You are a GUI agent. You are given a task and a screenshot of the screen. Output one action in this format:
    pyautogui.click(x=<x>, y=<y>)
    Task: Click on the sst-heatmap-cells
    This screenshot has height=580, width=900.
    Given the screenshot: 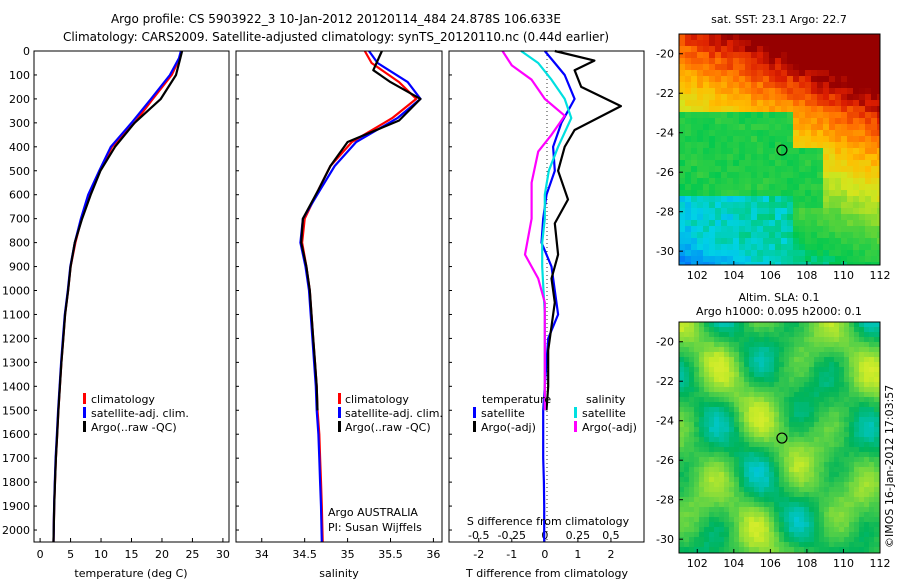 What is the action you would take?
    pyautogui.click(x=780, y=150)
    